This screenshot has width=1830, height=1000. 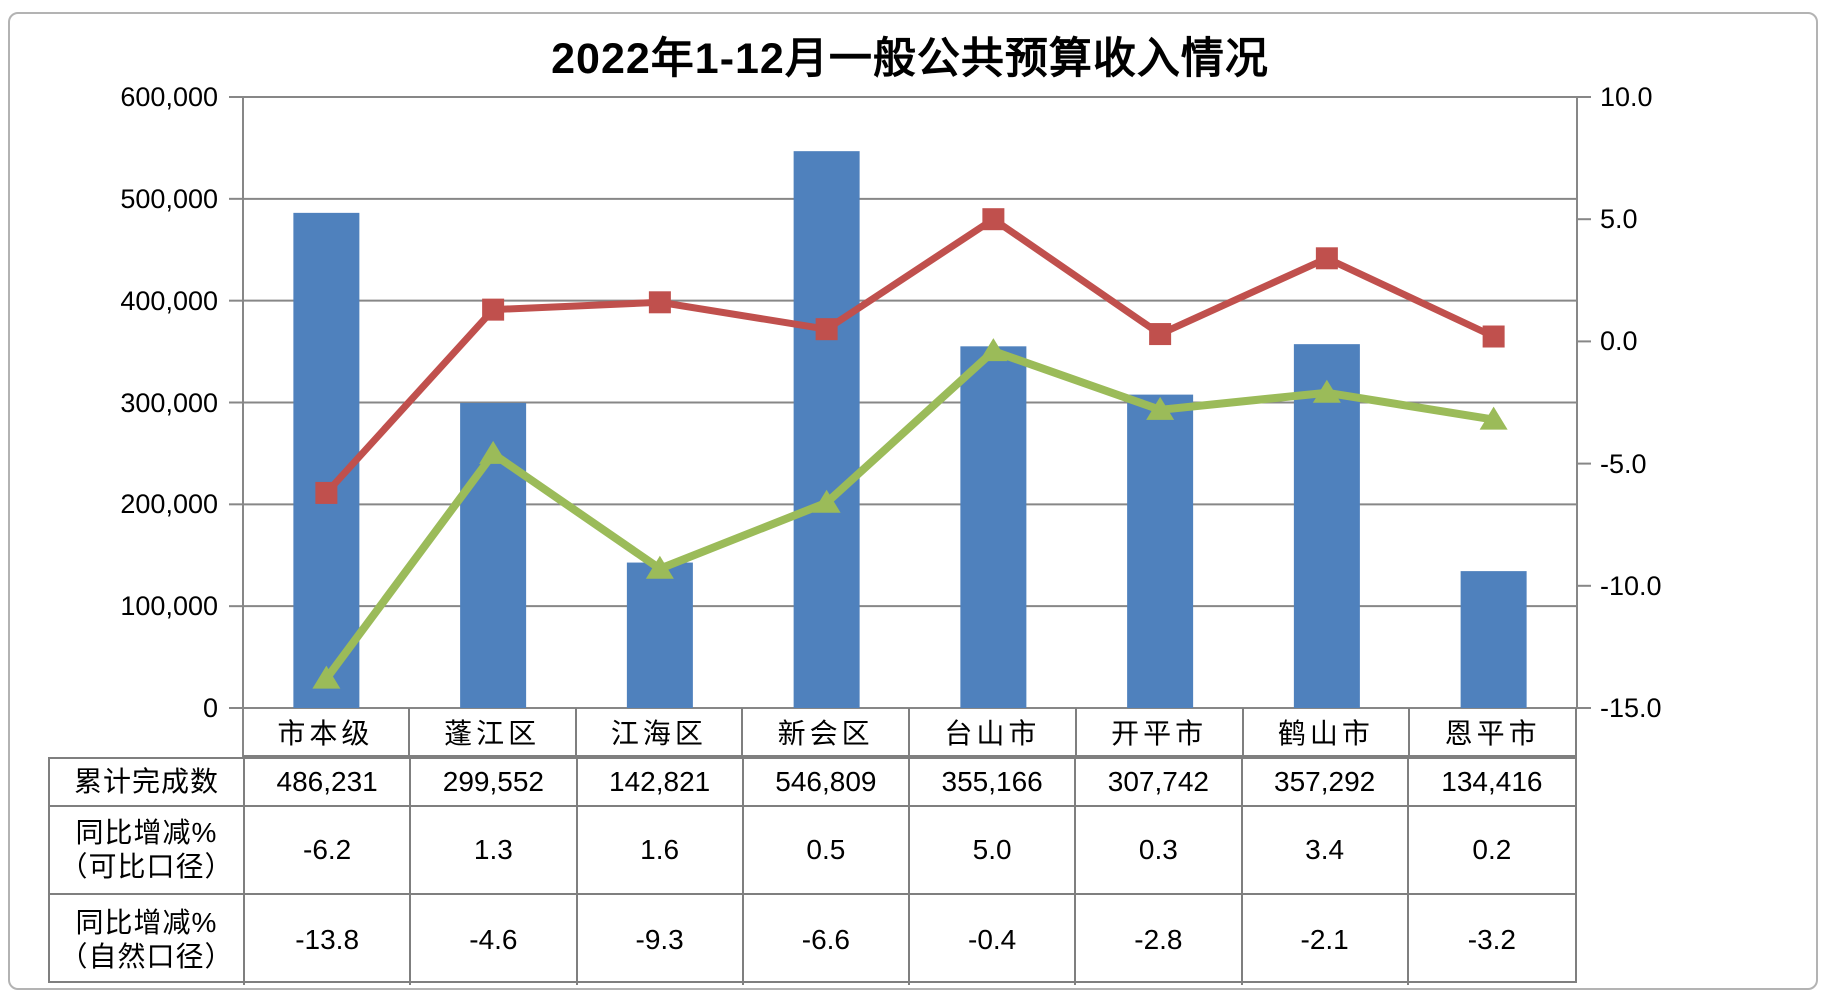 I want to click on comparable-marker-市本级, so click(x=326, y=492).